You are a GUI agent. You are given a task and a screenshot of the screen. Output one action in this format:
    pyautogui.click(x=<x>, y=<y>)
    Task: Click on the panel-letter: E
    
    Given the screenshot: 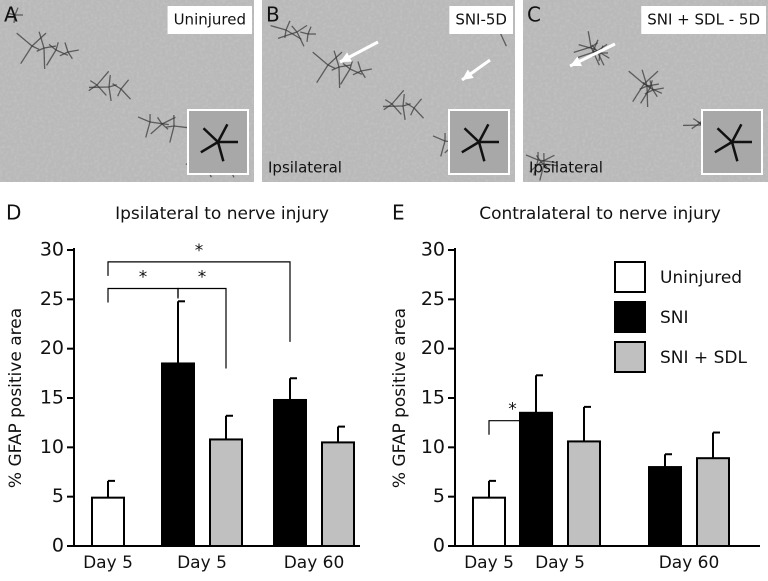 What is the action you would take?
    pyautogui.click(x=398, y=213)
    